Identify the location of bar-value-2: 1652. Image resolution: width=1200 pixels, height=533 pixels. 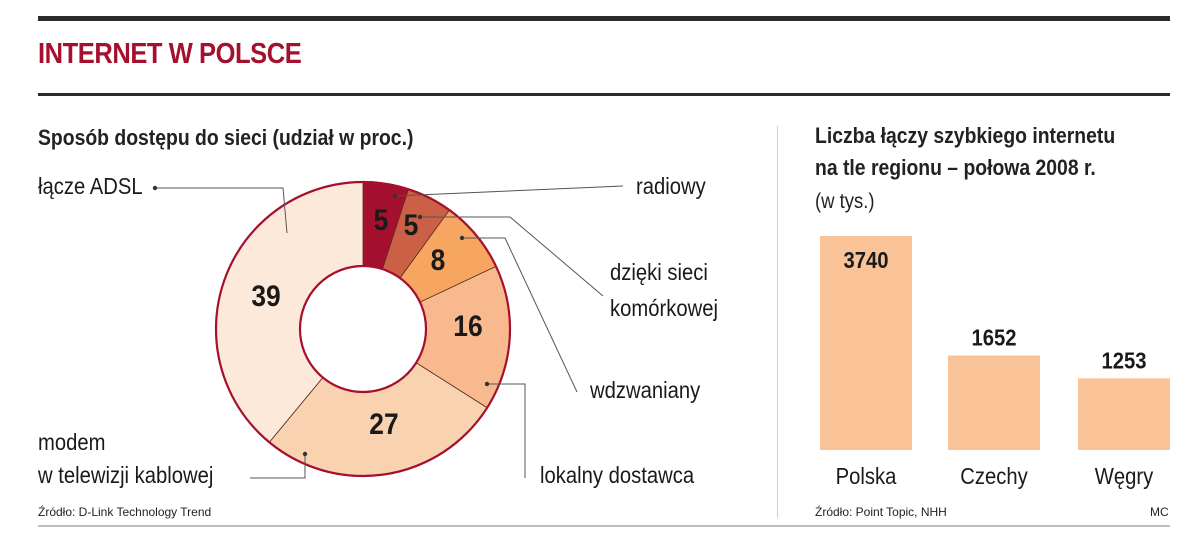
(993, 337).